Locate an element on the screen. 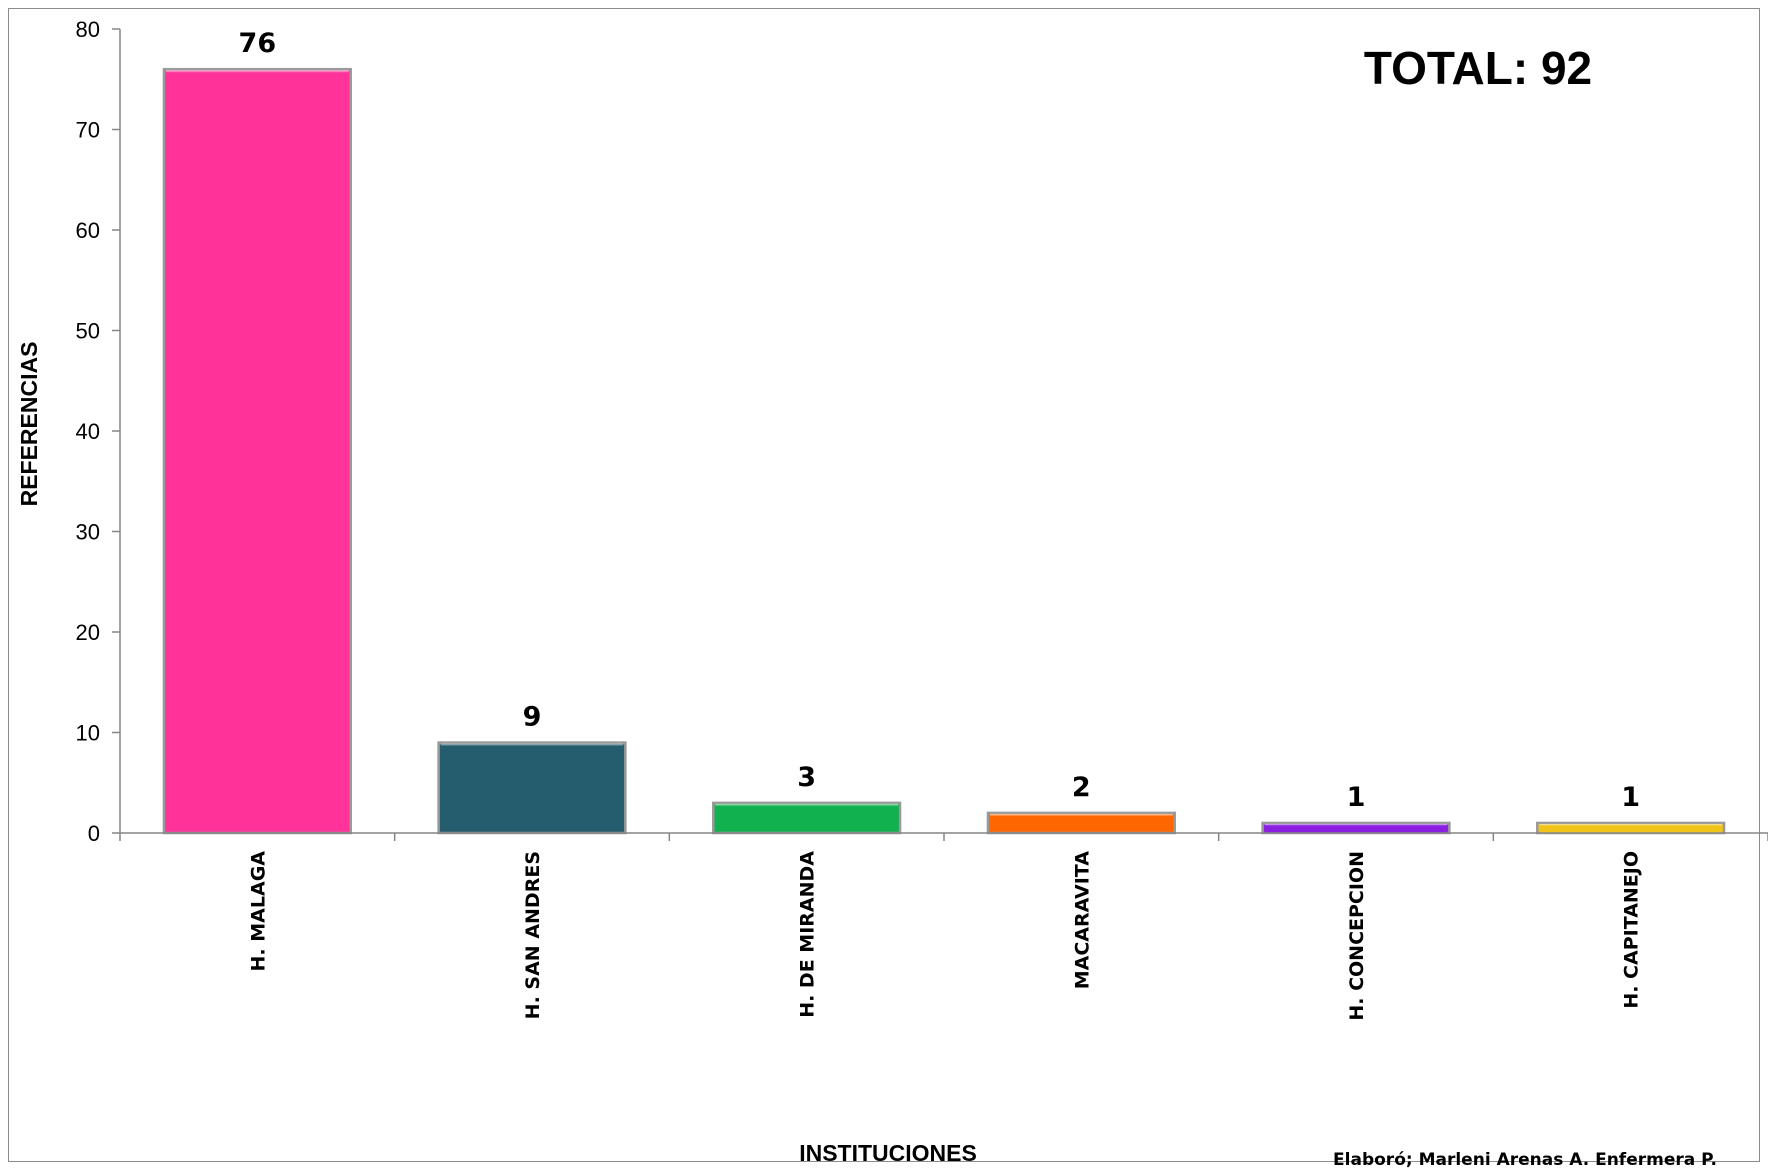  category-label: H. CONCEPCION is located at coordinates (1357, 936).